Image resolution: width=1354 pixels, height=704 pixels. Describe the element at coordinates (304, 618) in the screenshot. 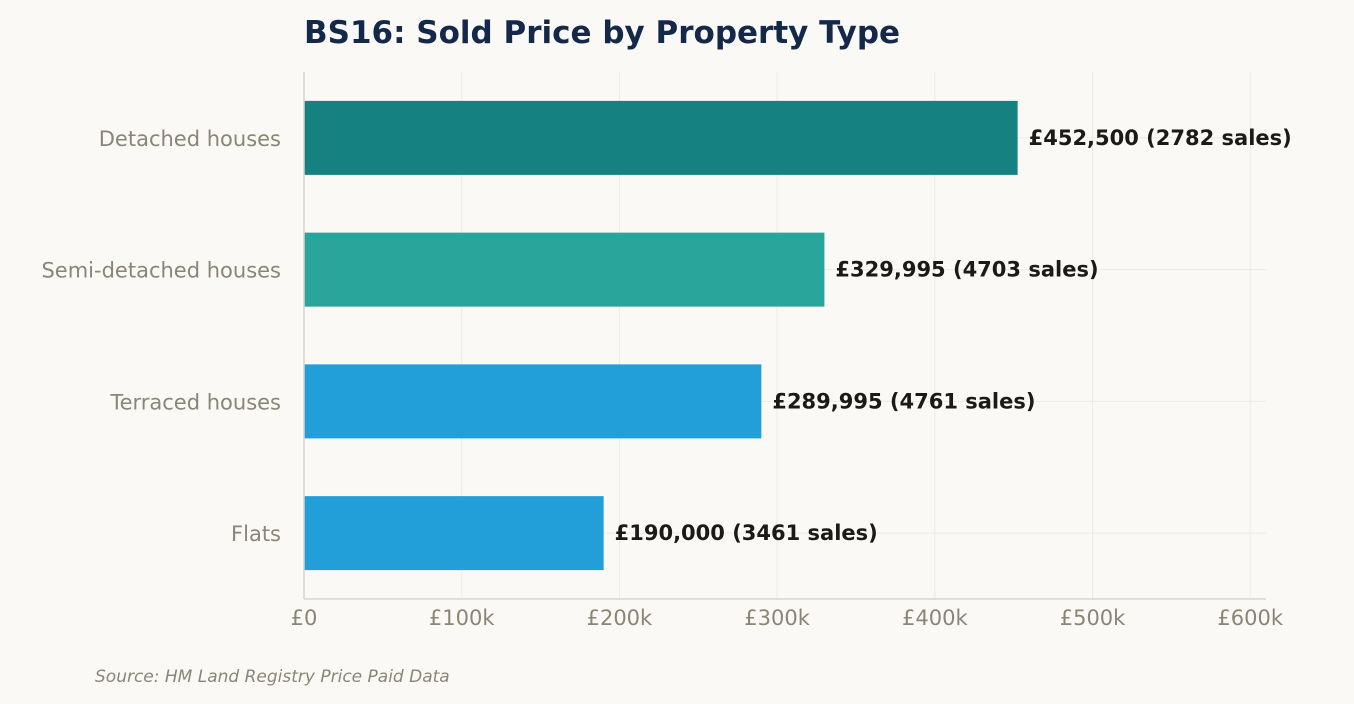

I see `x-tick-label: £0` at that location.